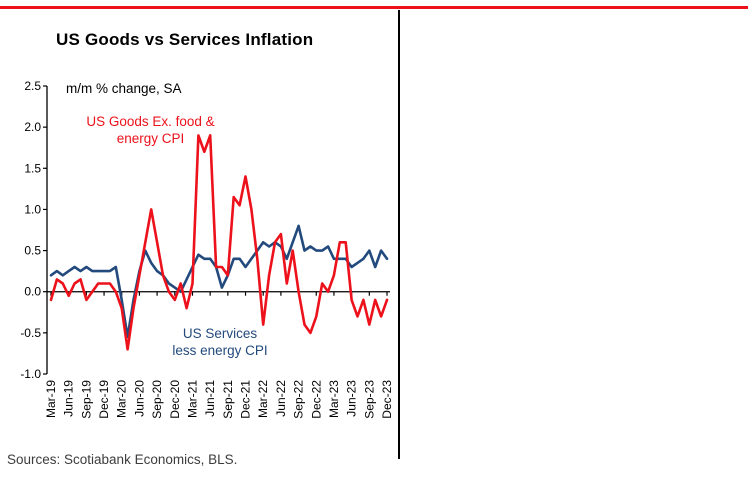  I want to click on y-axis-label: 0.5, so click(32, 251).